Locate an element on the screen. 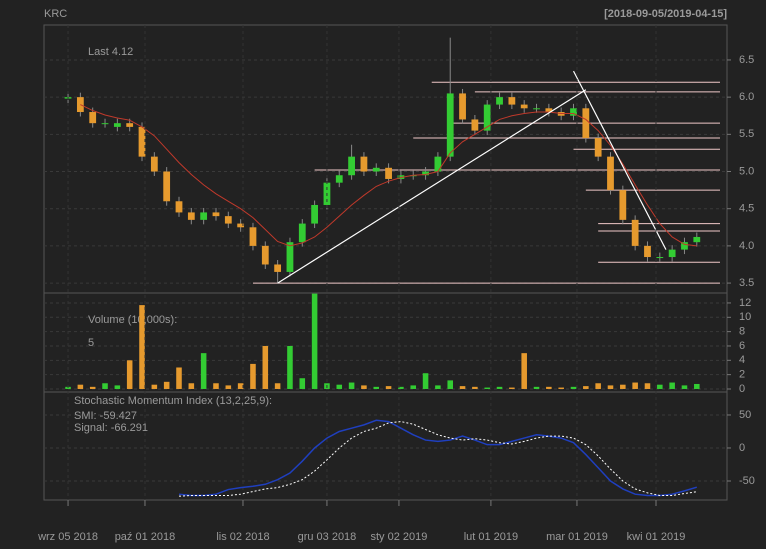 The image size is (766, 549). y-tick-label: 3.5 is located at coordinates (746, 283).